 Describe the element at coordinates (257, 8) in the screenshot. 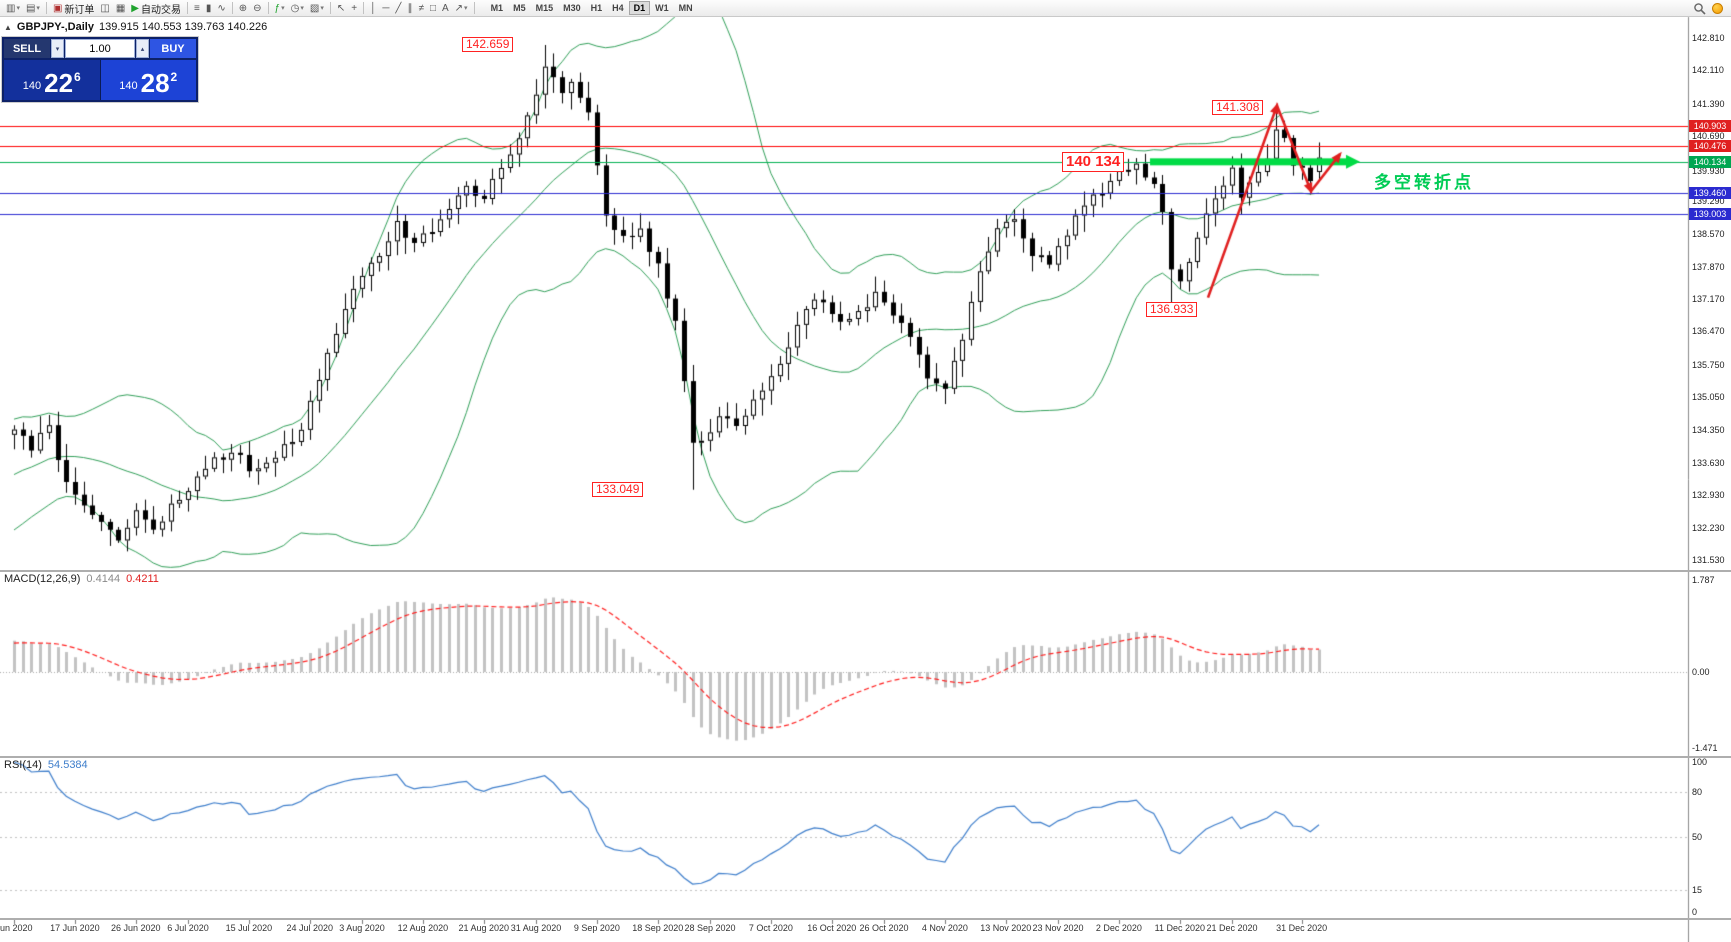

I see `zoom-out-button: ⊖` at that location.